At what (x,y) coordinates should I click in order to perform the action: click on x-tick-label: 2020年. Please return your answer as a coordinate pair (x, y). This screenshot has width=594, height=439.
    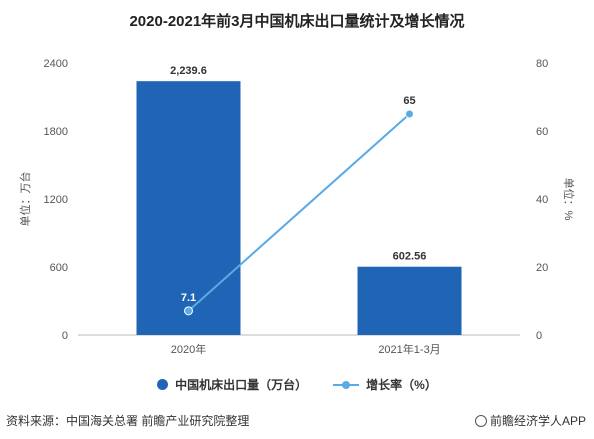
    Looking at the image, I should click on (188, 349).